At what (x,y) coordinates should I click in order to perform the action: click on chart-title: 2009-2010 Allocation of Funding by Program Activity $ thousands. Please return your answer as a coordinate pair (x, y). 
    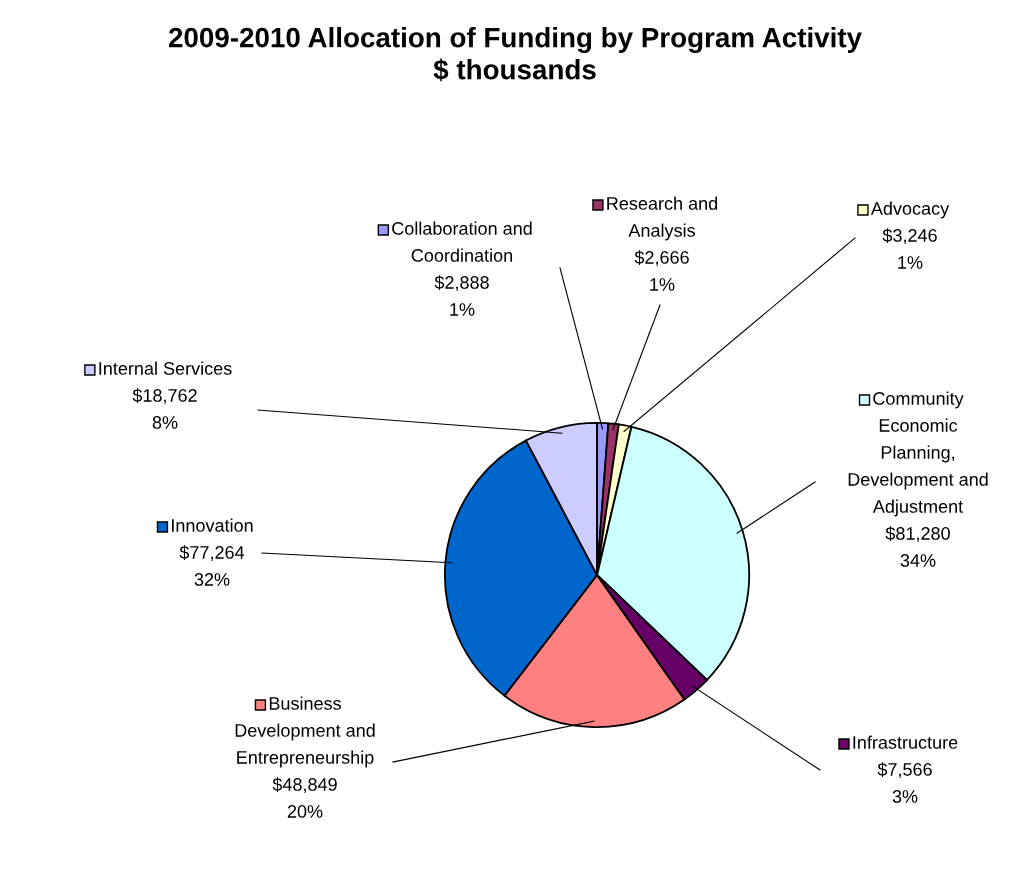
    Looking at the image, I should click on (515, 54).